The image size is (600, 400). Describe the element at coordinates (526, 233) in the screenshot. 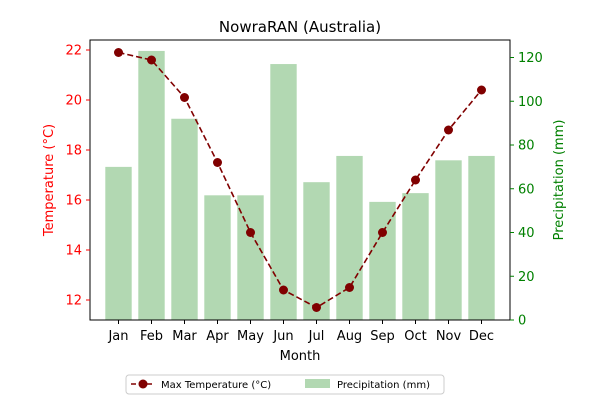

I see `right-tick-label: 40` at that location.